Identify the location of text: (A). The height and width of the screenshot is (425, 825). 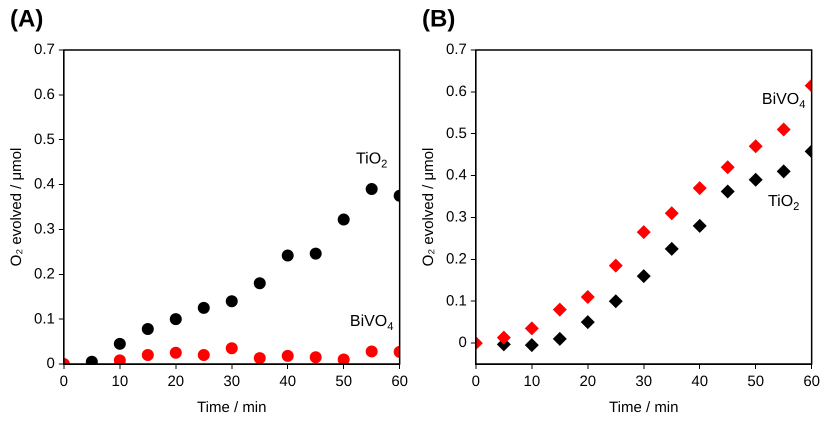
(27, 19).